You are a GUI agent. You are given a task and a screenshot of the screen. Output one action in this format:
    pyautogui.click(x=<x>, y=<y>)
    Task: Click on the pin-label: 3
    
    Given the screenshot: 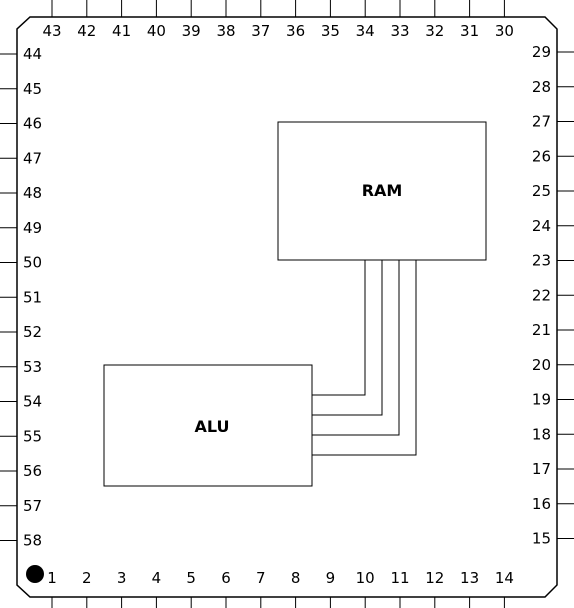 What is the action you would take?
    pyautogui.click(x=122, y=578)
    